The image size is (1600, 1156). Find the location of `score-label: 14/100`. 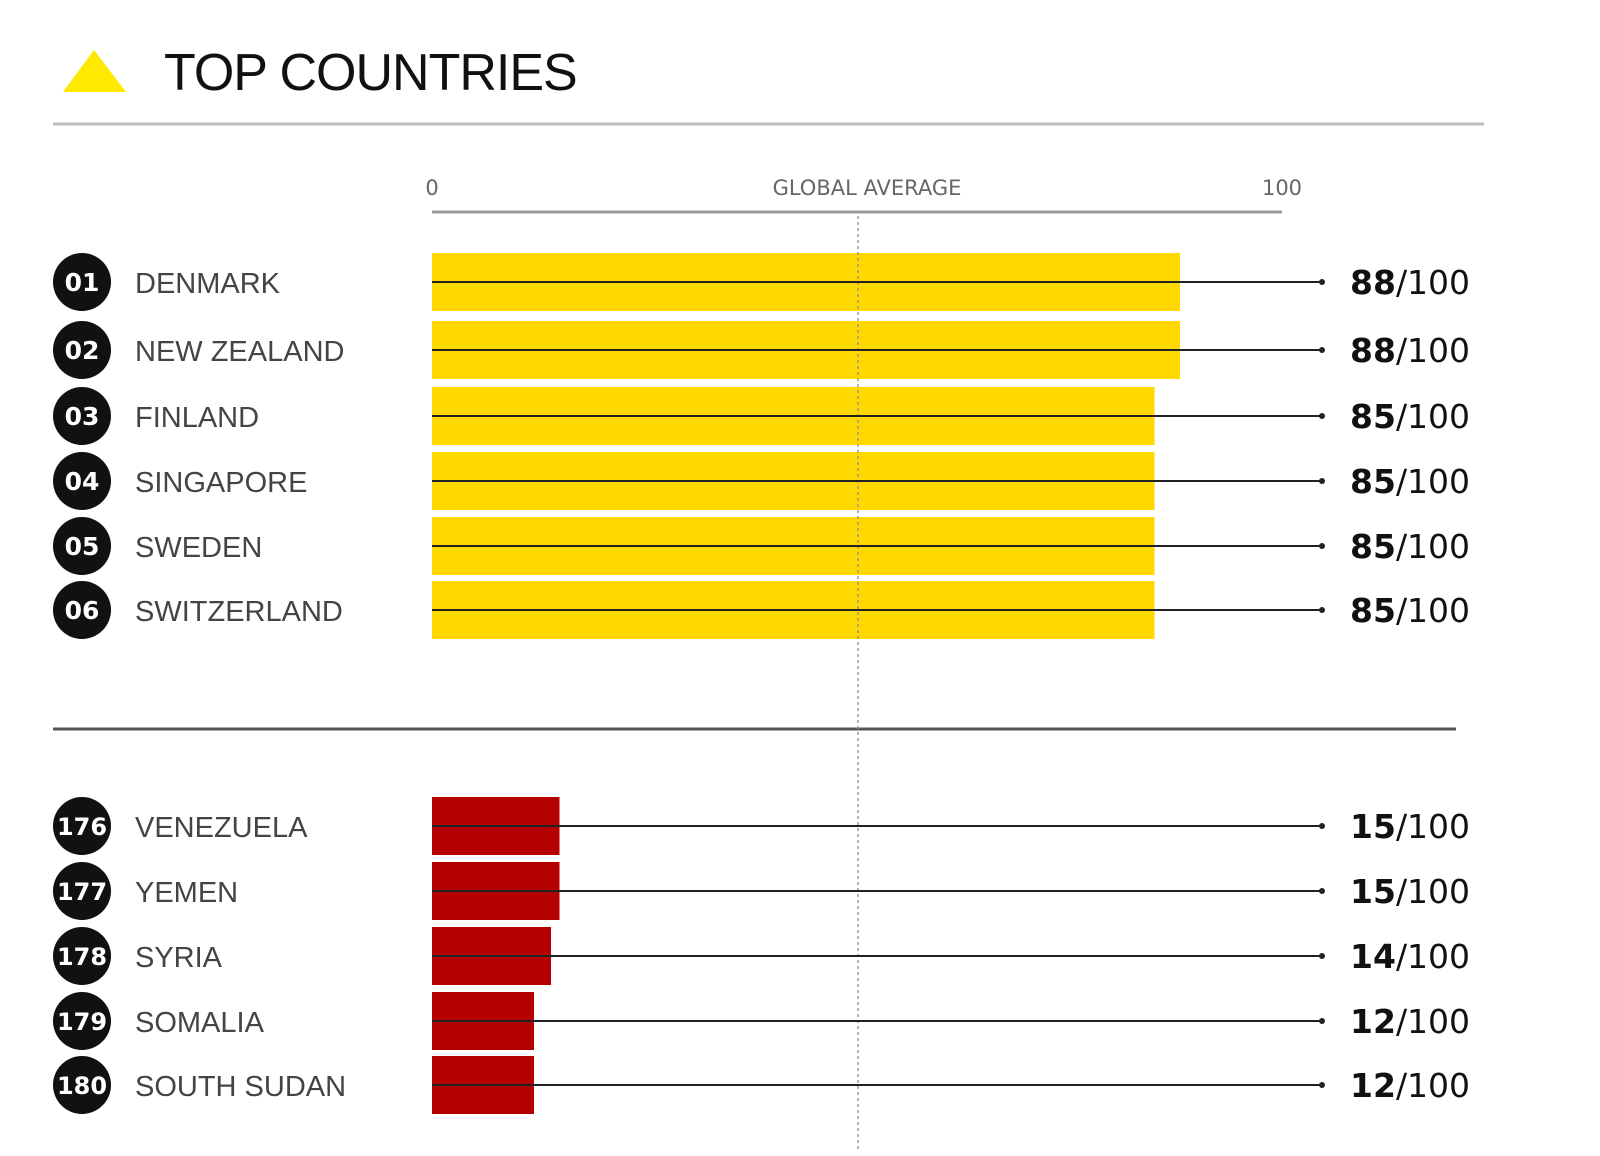

score-label: 14/100 is located at coordinates (1410, 956).